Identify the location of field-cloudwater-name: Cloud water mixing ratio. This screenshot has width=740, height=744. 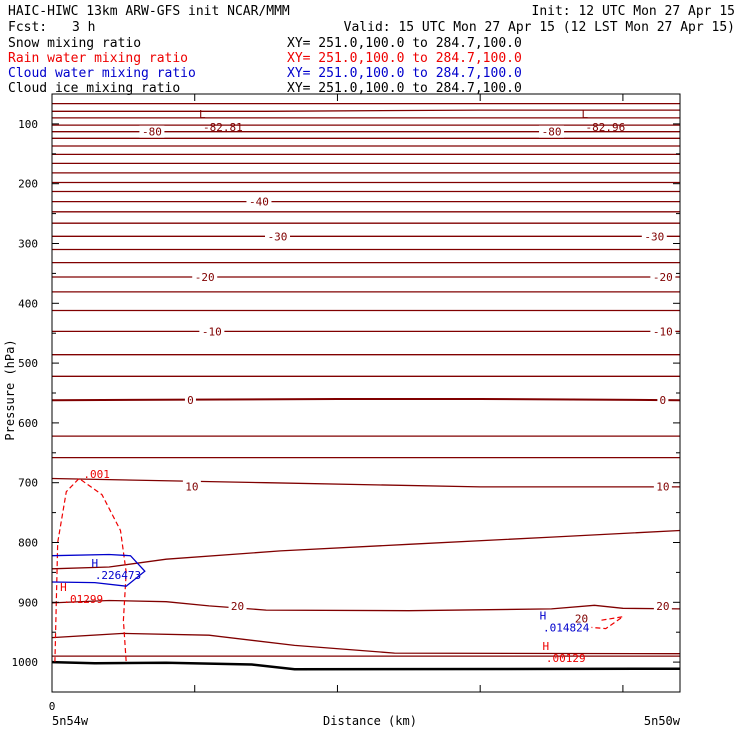
(102, 73).